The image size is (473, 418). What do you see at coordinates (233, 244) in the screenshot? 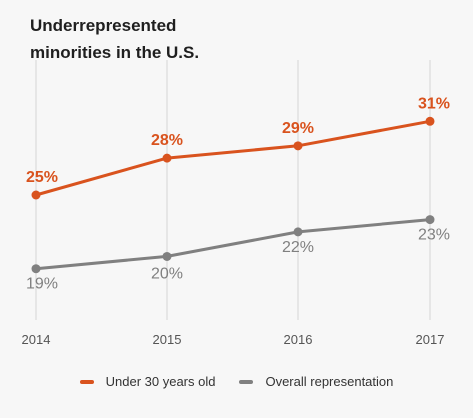
I see `series-line-overall` at bounding box center [233, 244].